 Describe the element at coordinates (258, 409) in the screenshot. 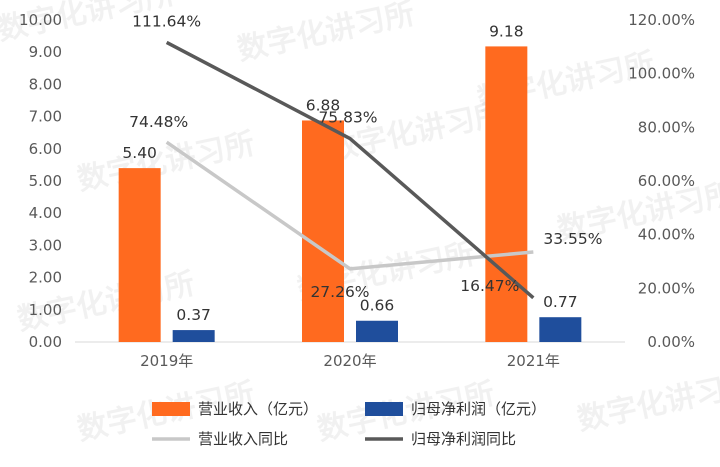

I see `legend-label: 营业收入（亿元）` at that location.